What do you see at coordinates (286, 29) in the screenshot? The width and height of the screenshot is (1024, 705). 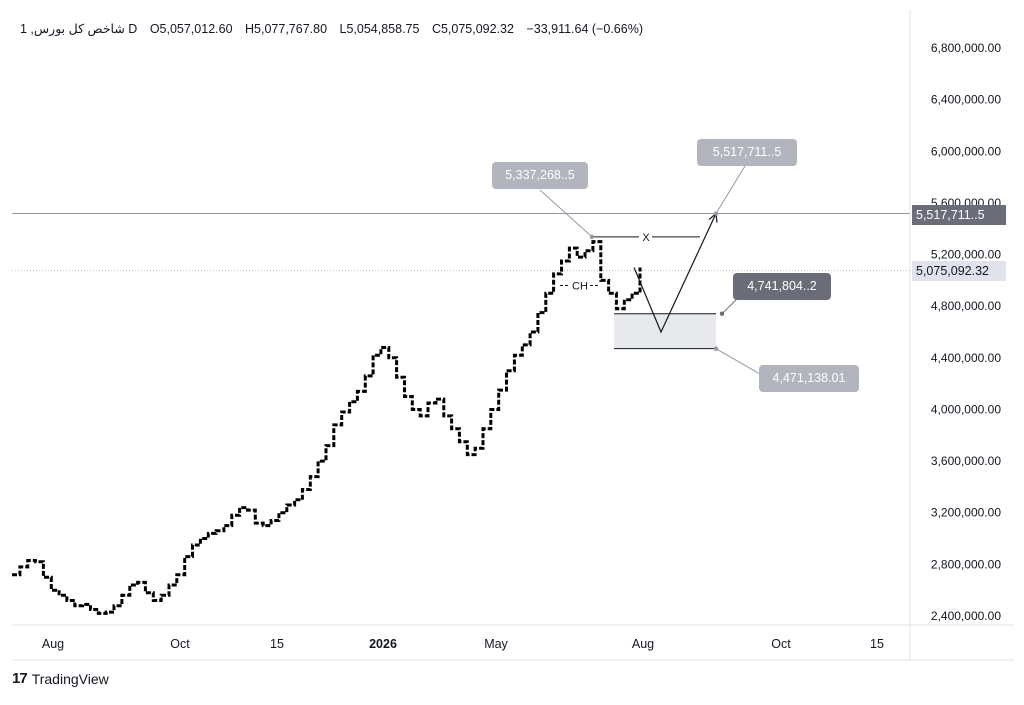 I see `high-value: H5,077,767.80` at bounding box center [286, 29].